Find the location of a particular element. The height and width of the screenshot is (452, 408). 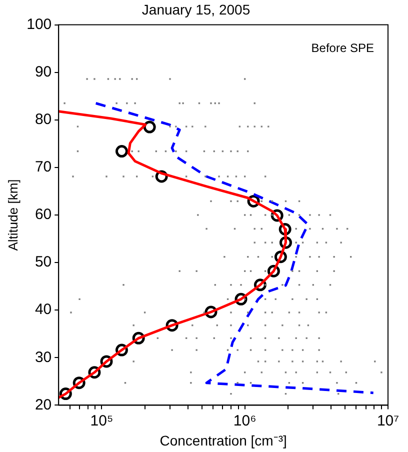

x-tick-label: 10⁵ is located at coordinates (102, 421).